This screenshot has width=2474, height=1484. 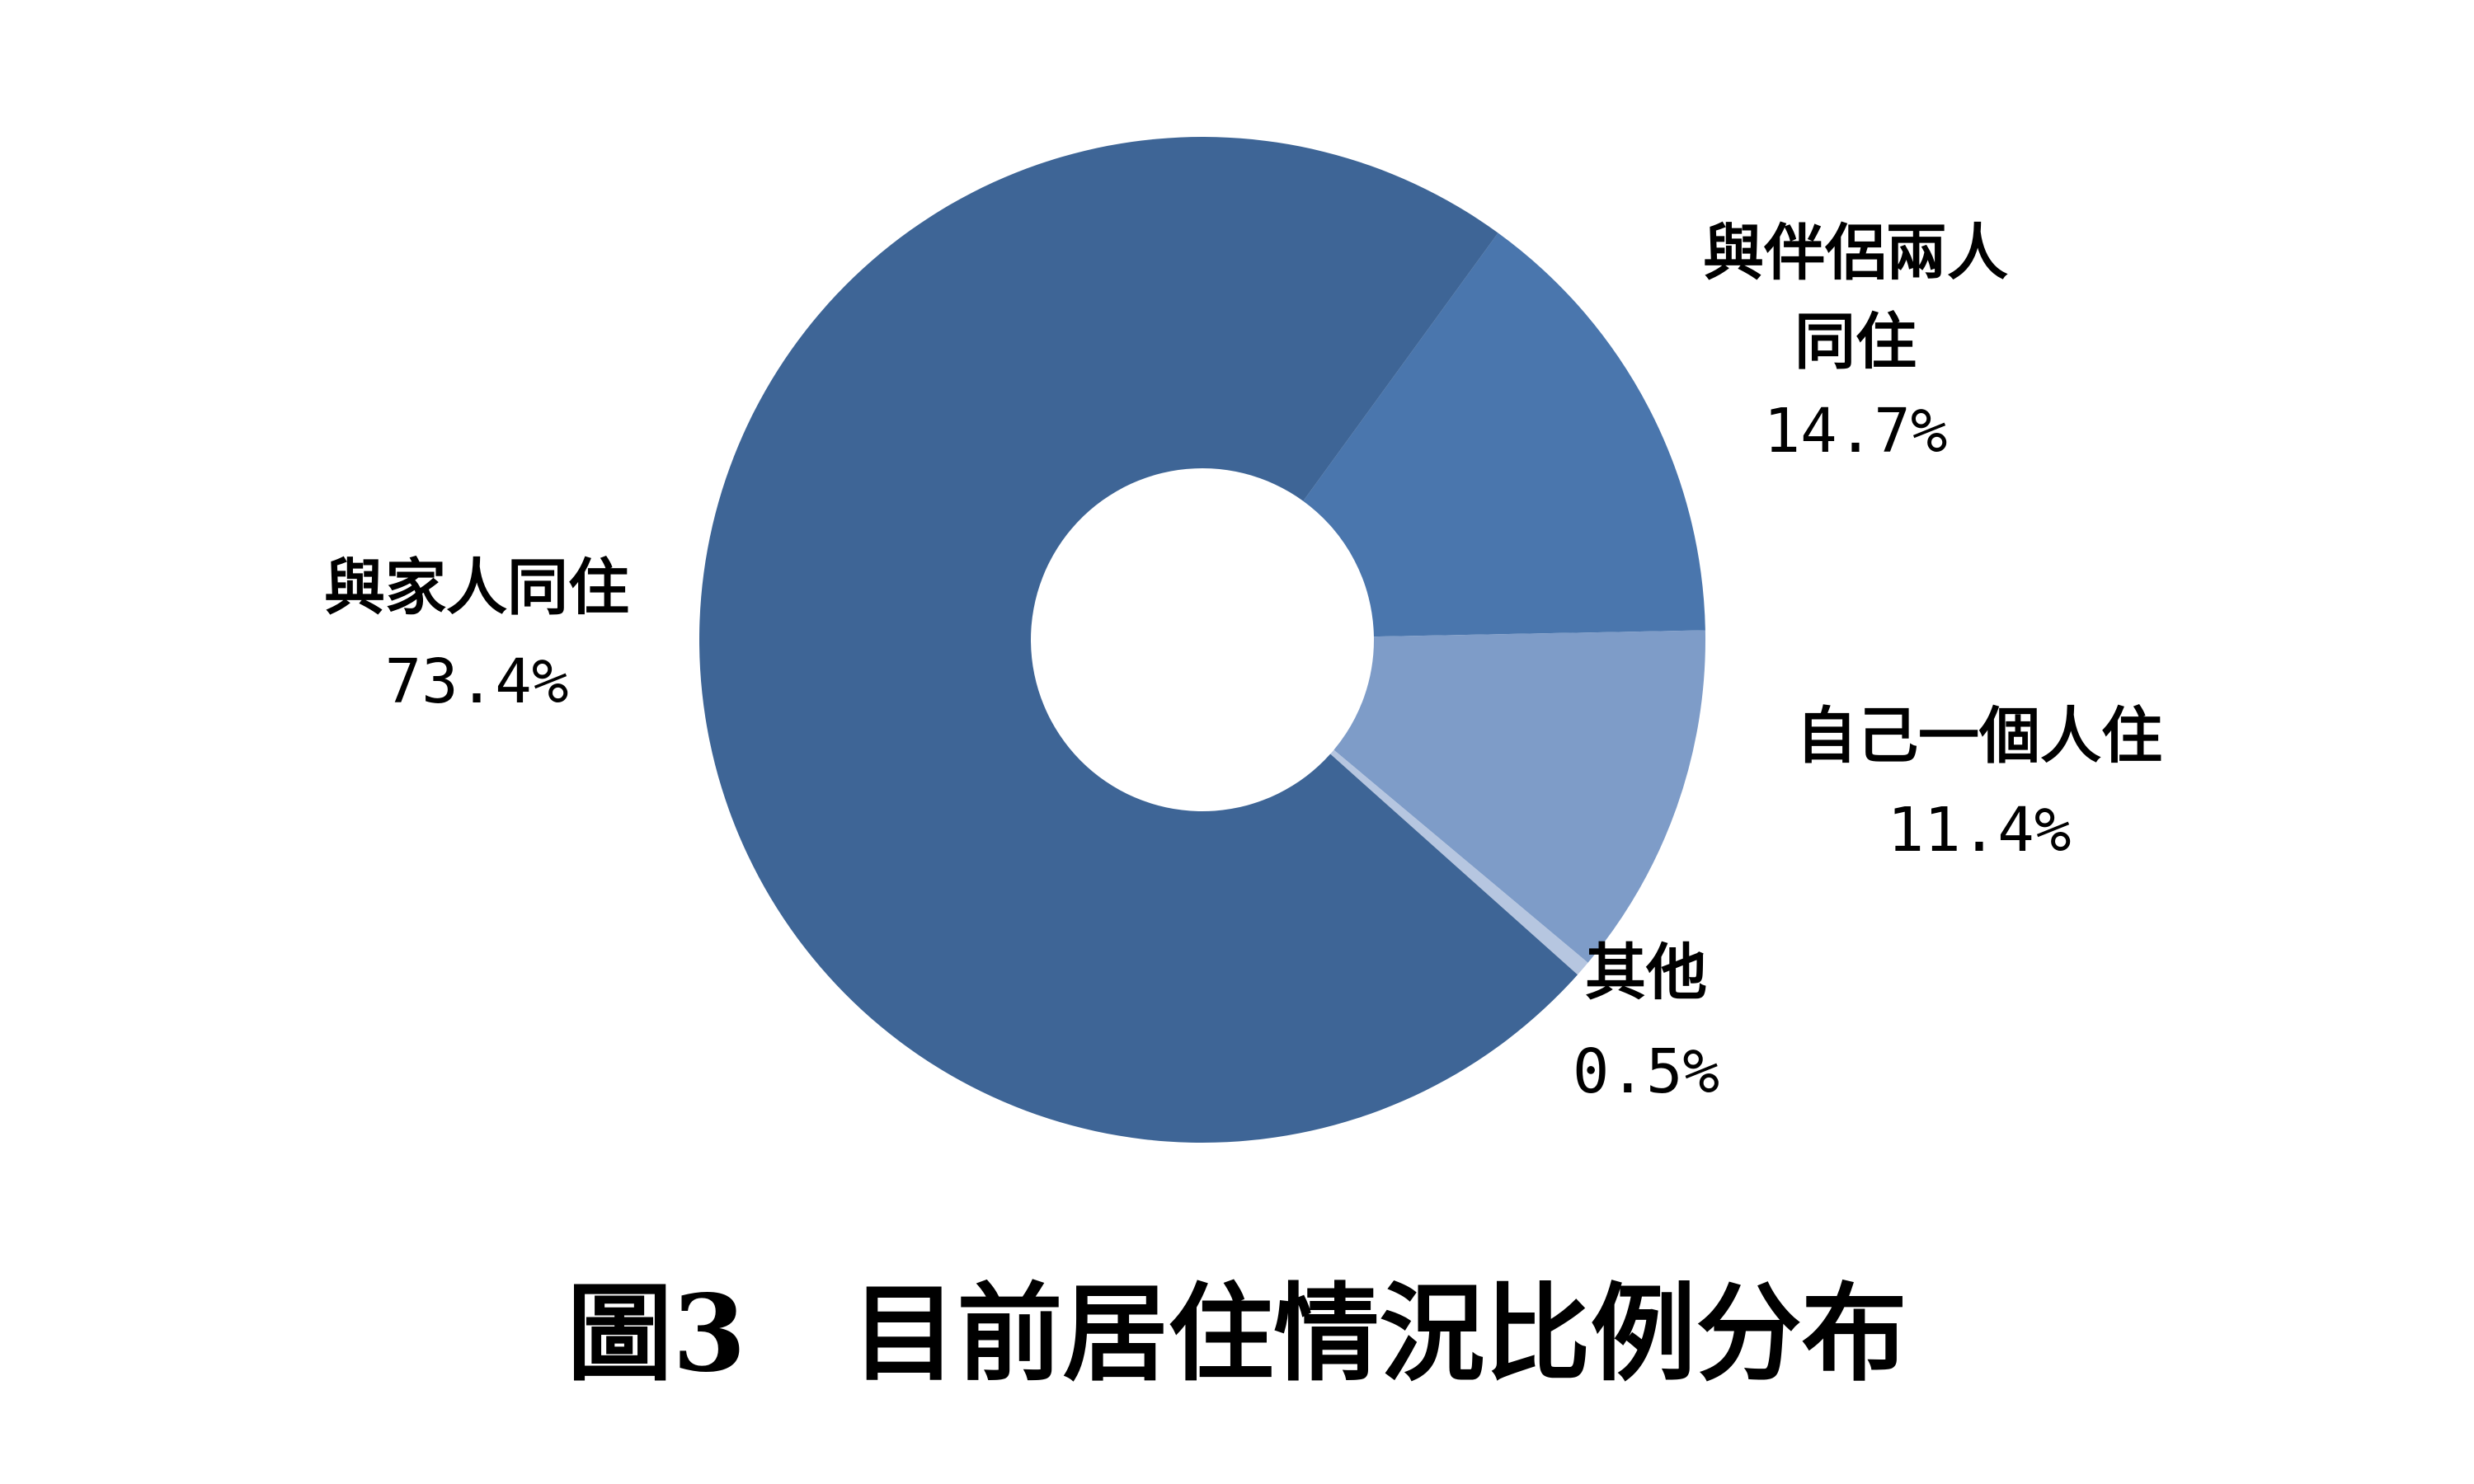 What do you see at coordinates (1646, 1071) in the screenshot?
I see `slice-value-label-2: 0.5%` at bounding box center [1646, 1071].